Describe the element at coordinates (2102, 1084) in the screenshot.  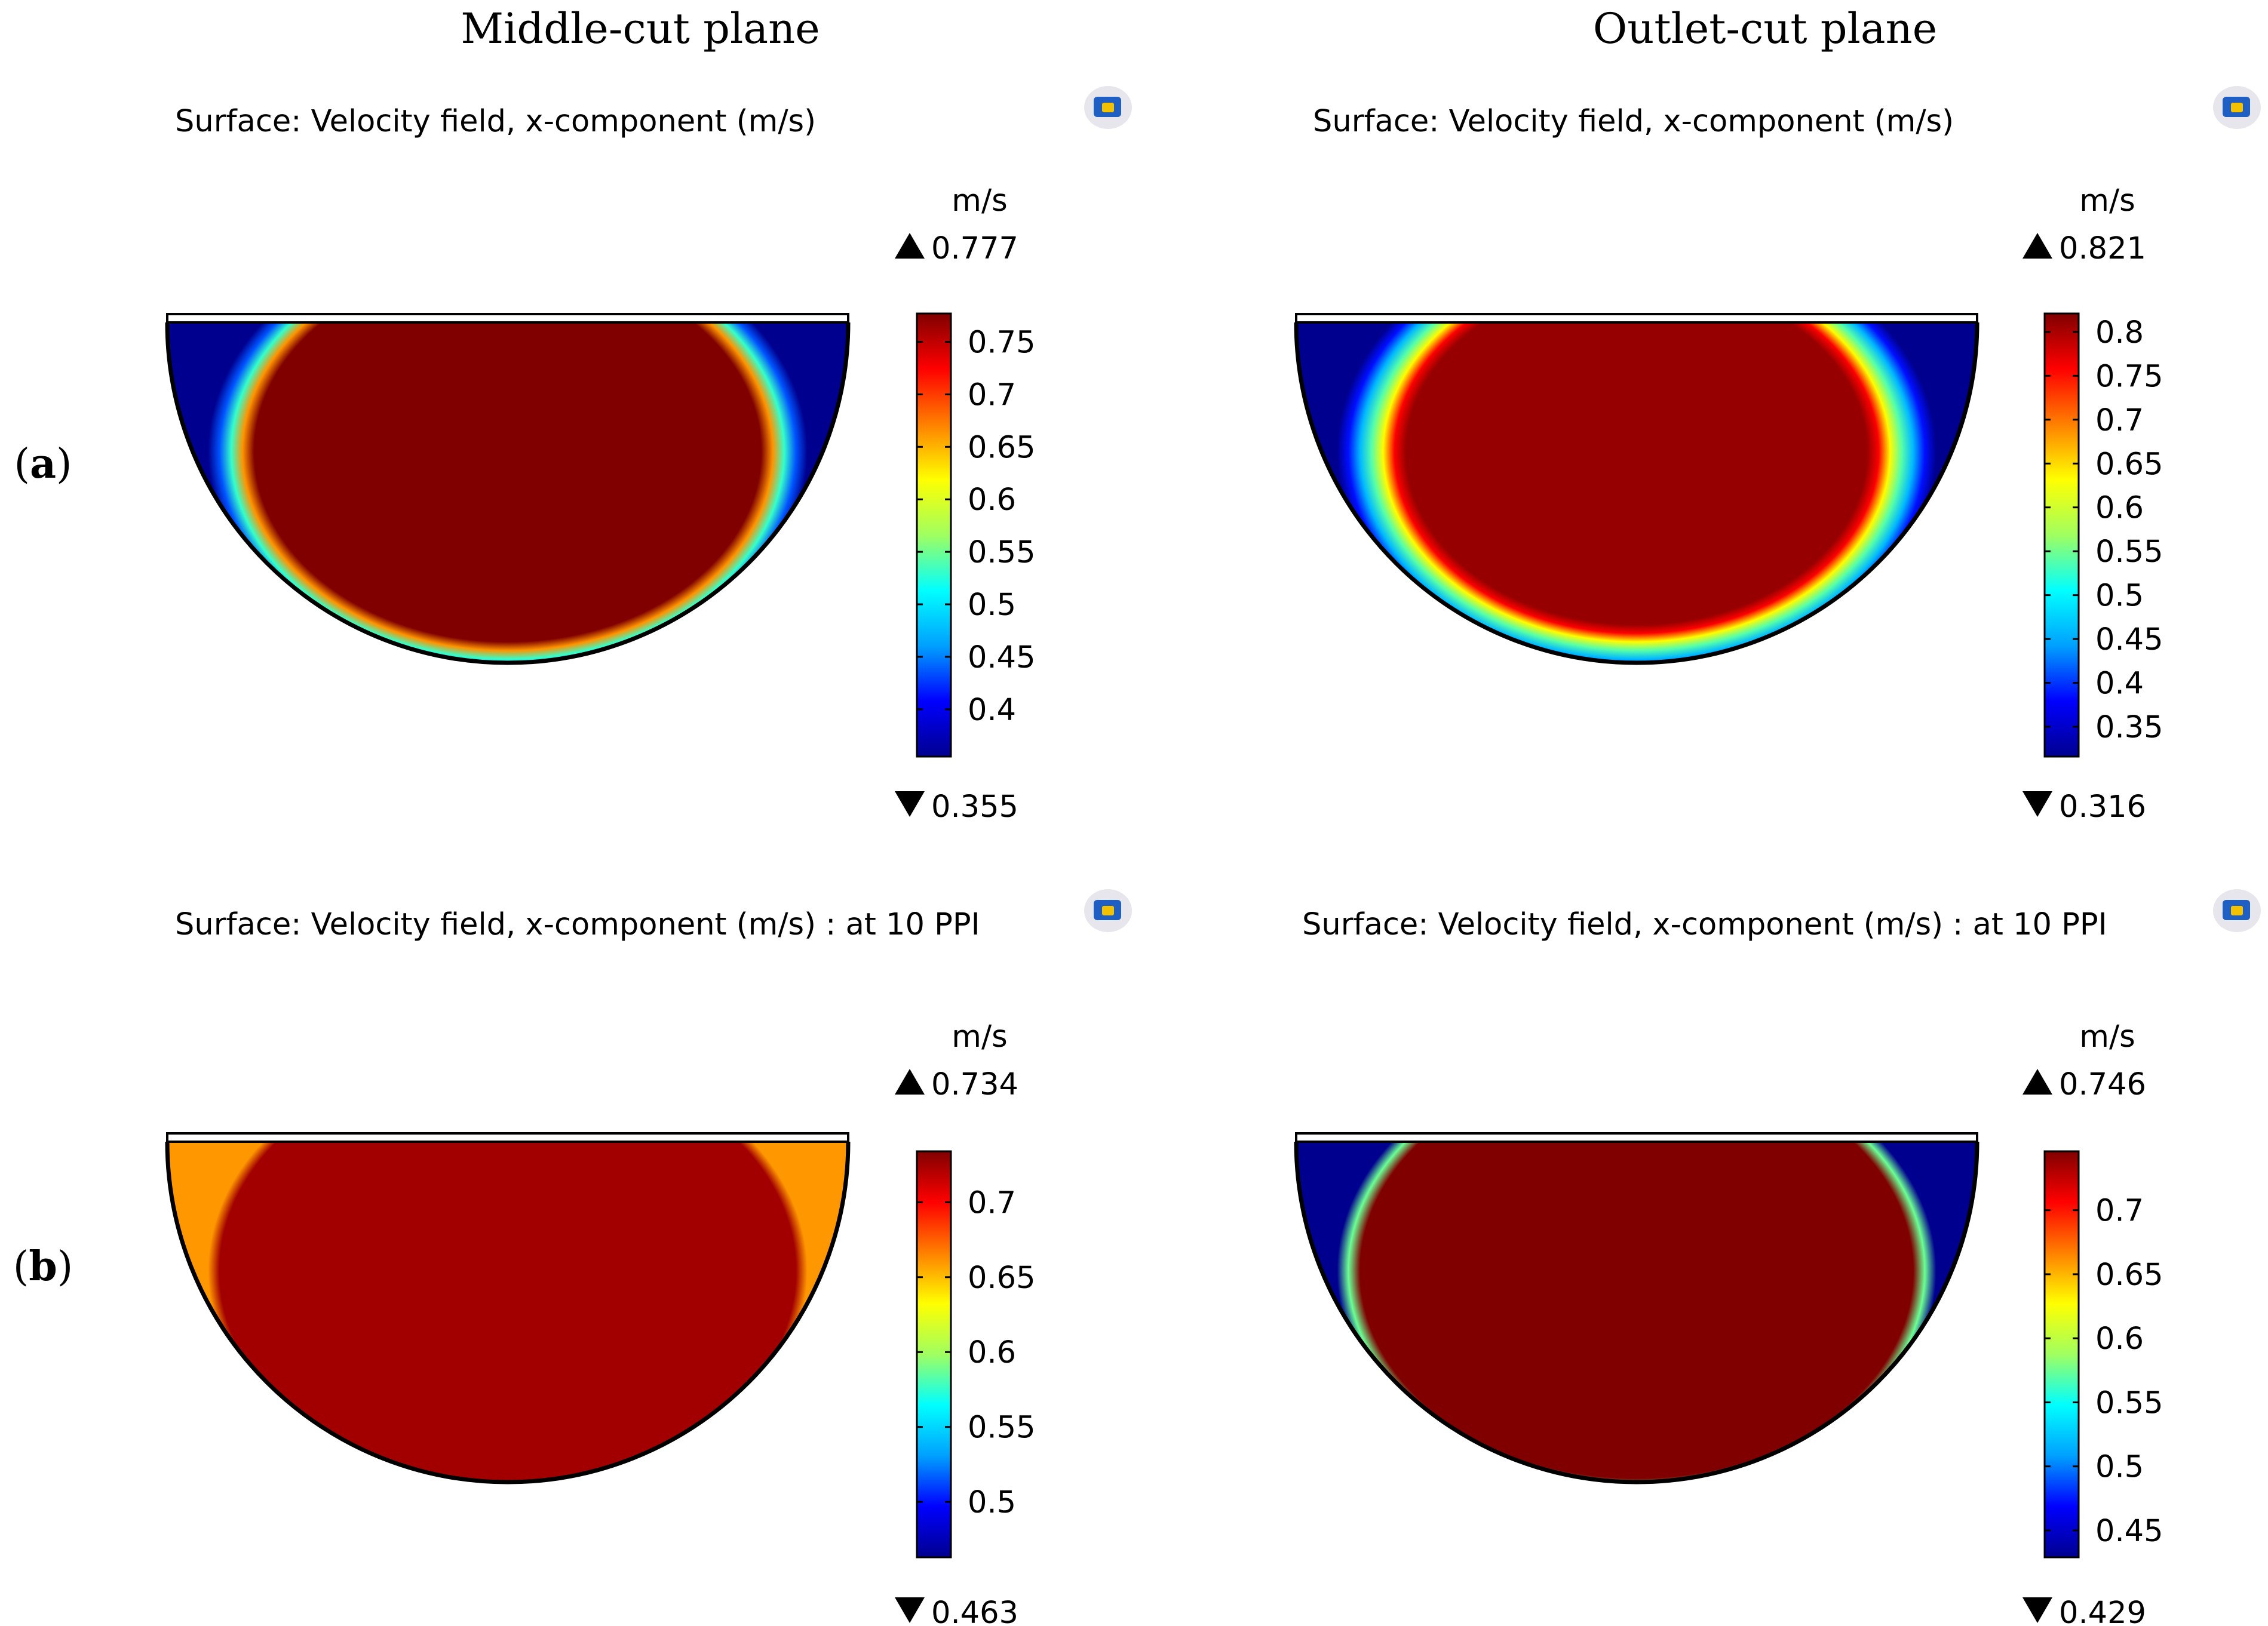
I see `max-value-label: 0.746` at that location.